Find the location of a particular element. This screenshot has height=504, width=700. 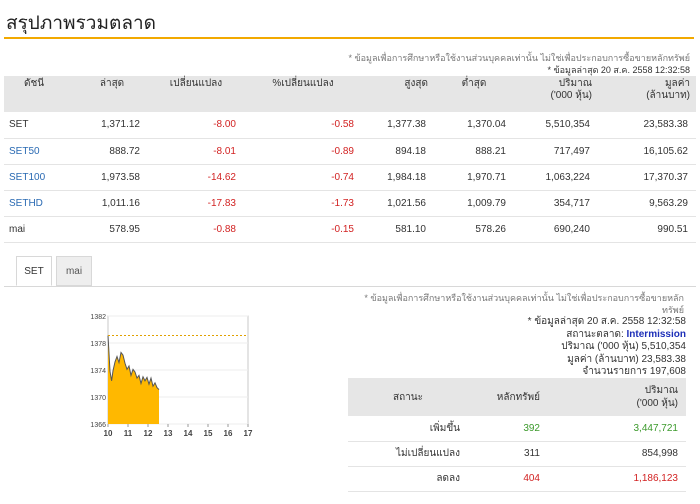

last-updated: * ข้อมูลล่าสุด 20 ส.ค. 2558 12:32:58 is located at coordinates (619, 70).